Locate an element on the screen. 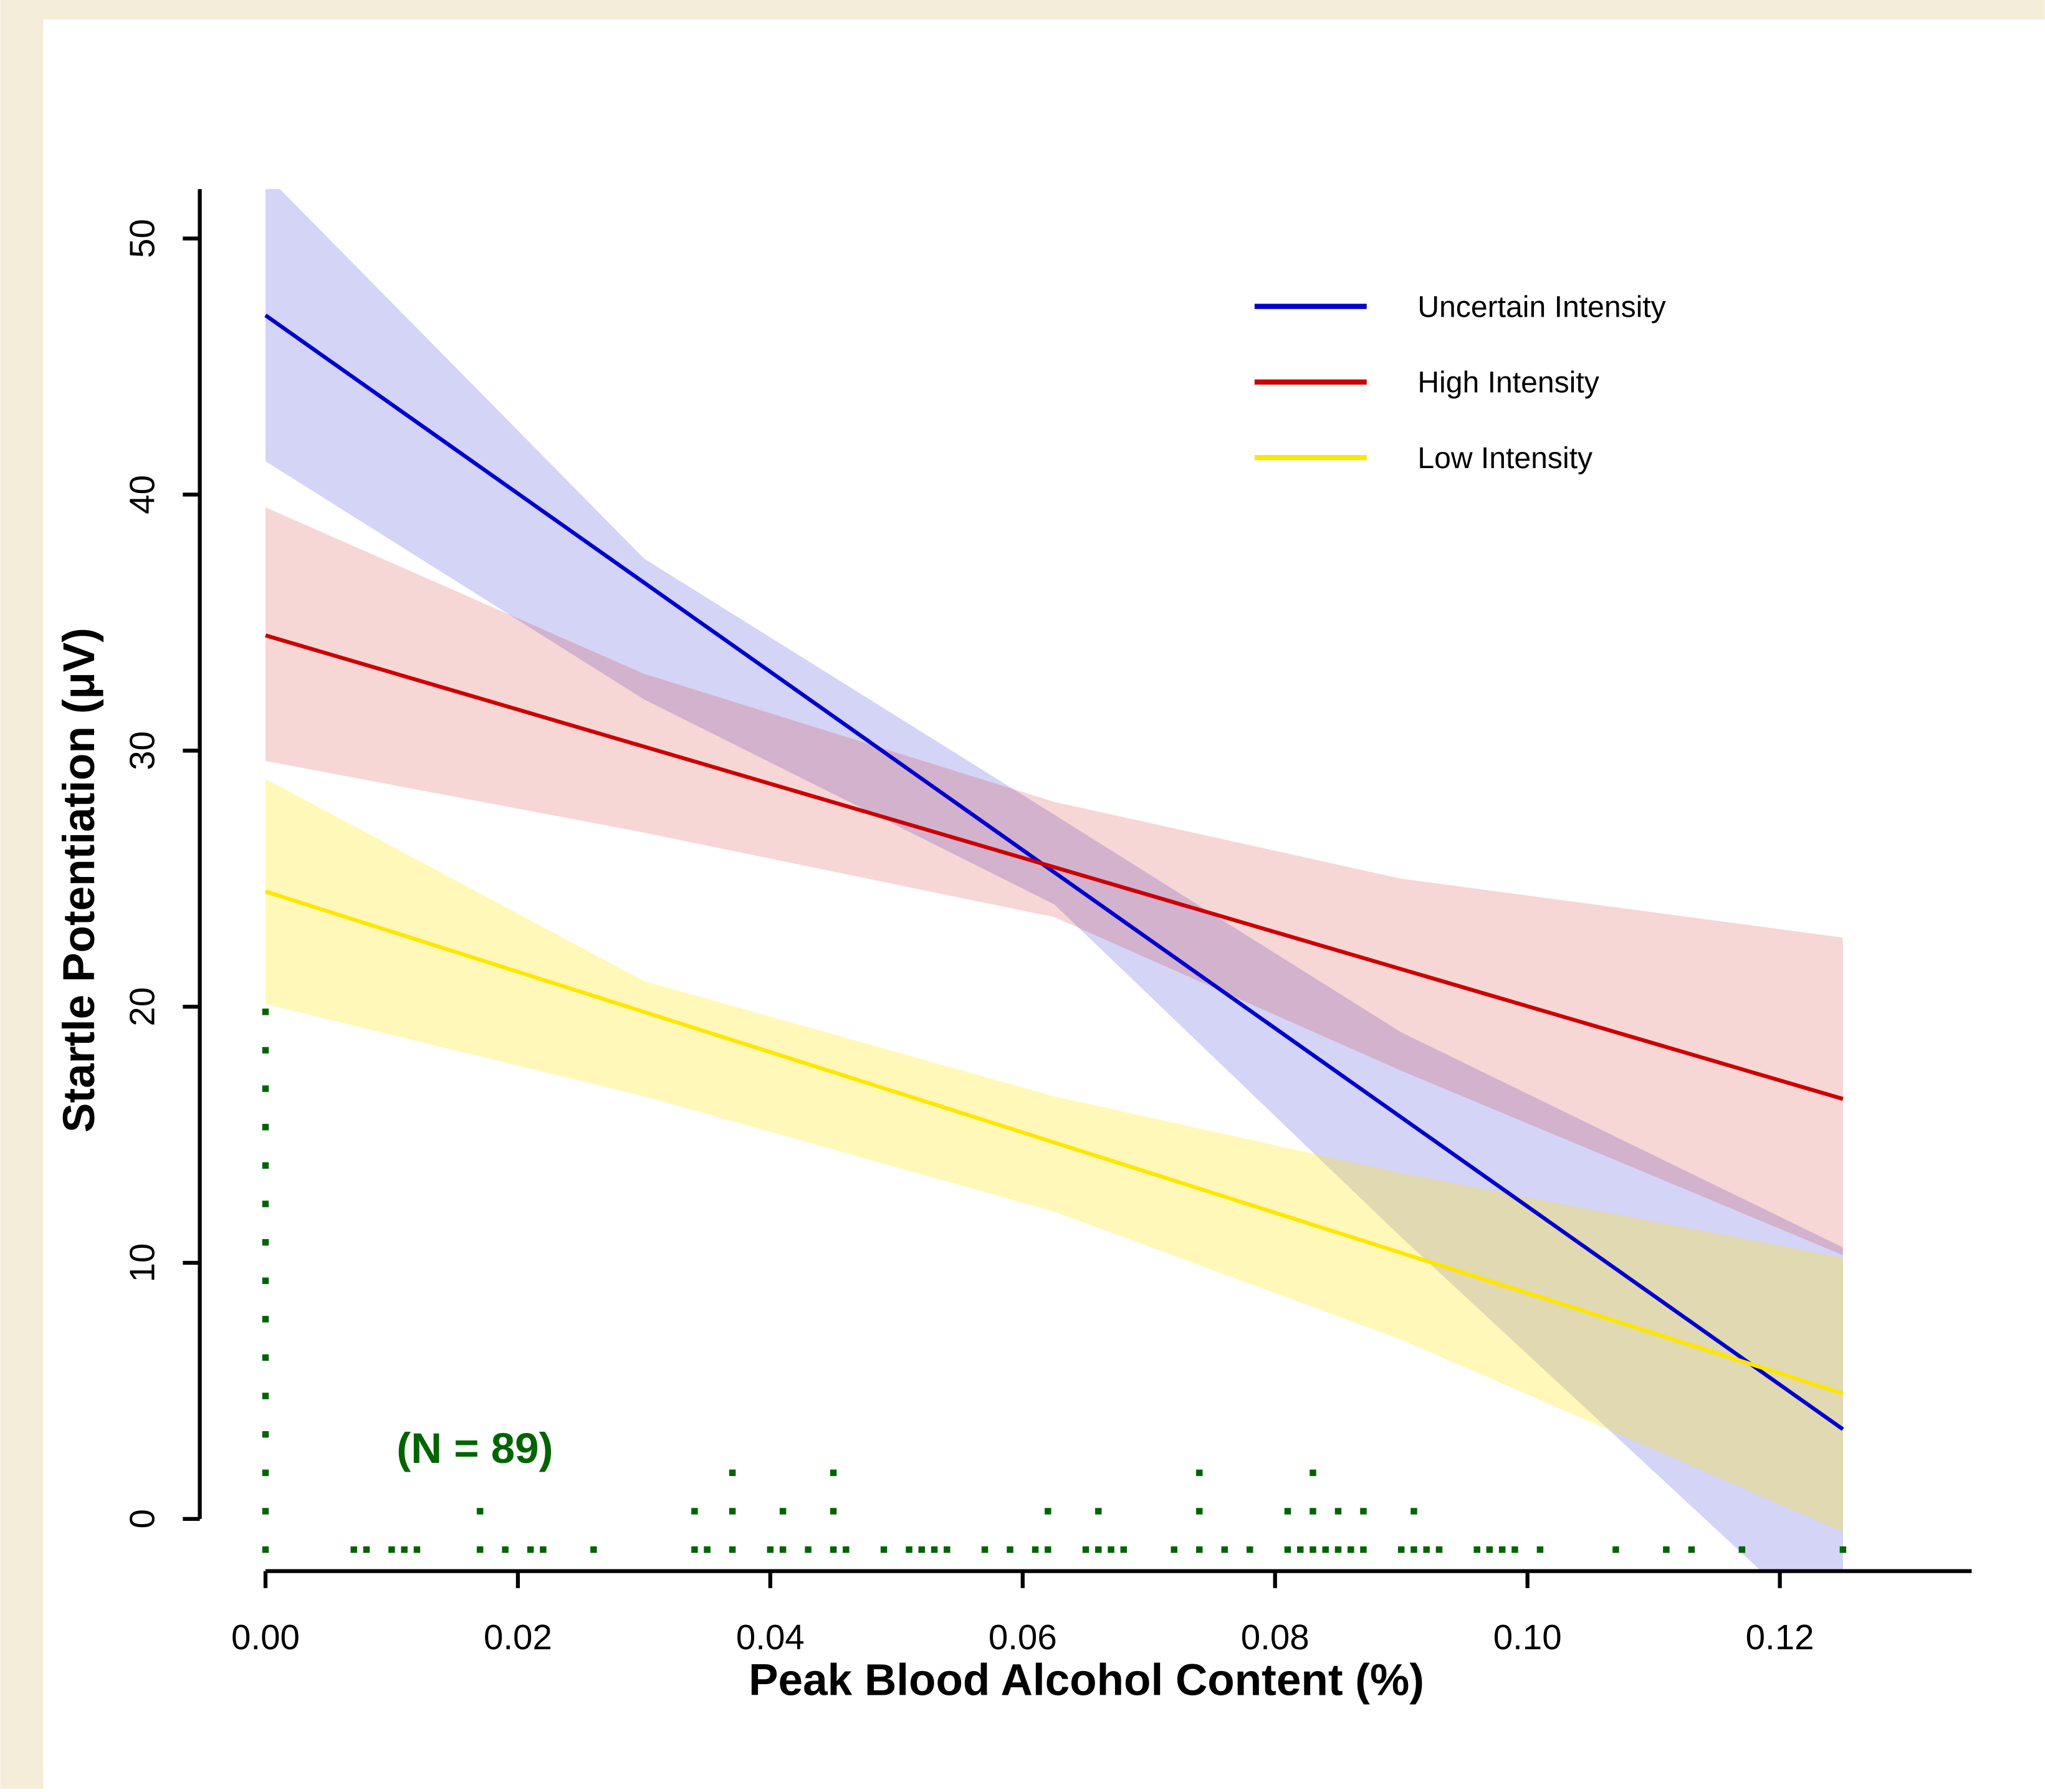 The width and height of the screenshot is (2045, 1792). x-tick-label: 0.12 is located at coordinates (1780, 1637).